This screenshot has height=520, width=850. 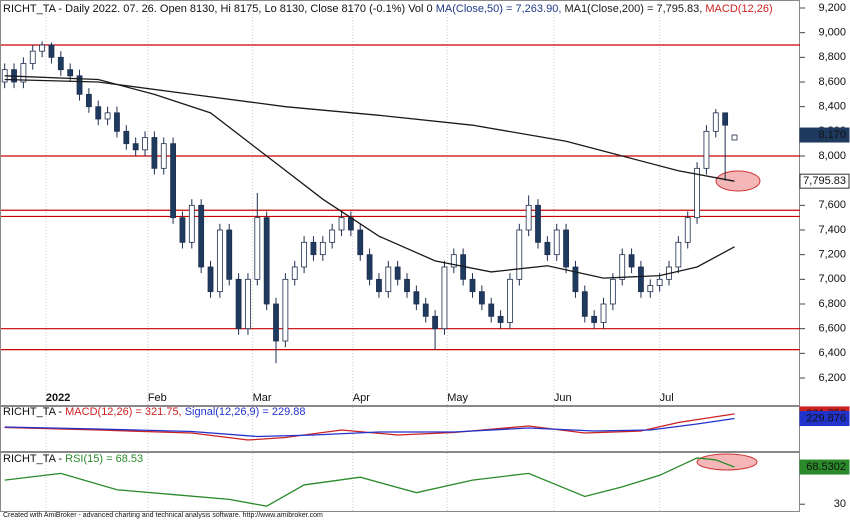 I want to click on x-tick-label: Jun, so click(x=563, y=398).